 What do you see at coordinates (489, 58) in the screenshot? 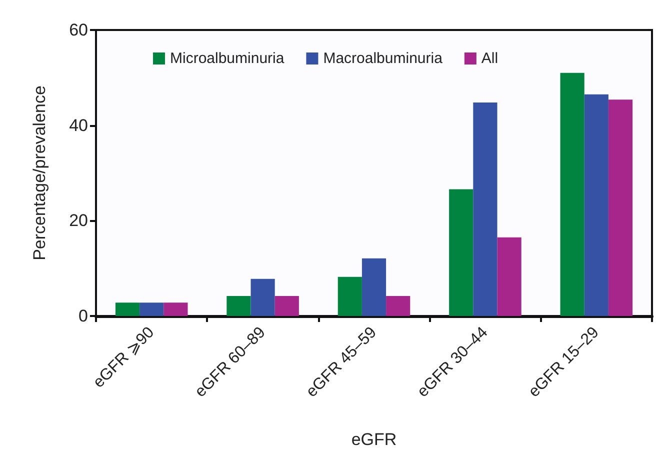
I see `legend-label: All` at bounding box center [489, 58].